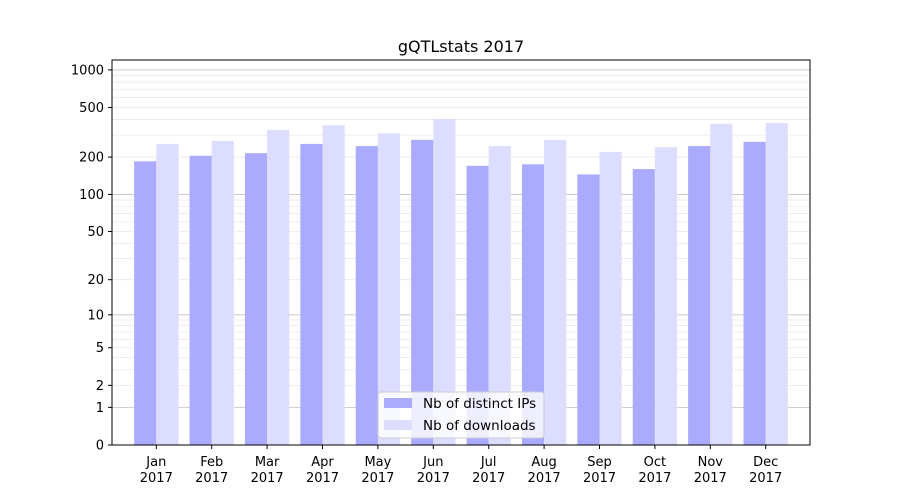 This screenshot has height=504, width=900. Describe the element at coordinates (100, 348) in the screenshot. I see `y-tick-label: 5` at that location.